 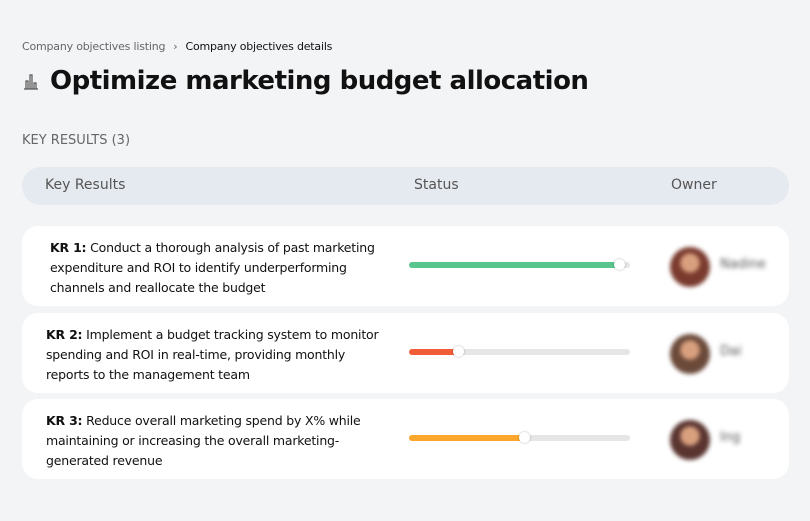 I want to click on owner-name: Dai, so click(x=731, y=351).